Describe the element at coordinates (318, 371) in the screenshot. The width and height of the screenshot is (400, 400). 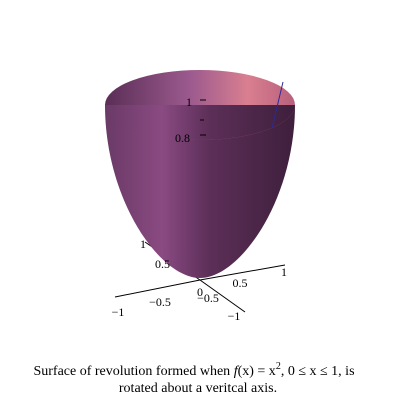
I see `caption-text: , 0 ≤ x ≤ 1, is` at that location.